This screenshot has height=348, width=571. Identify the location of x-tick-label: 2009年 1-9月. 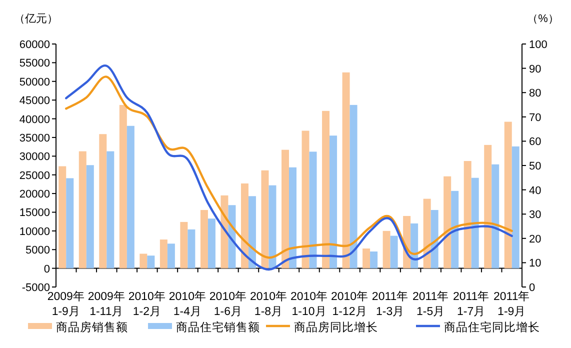
(66, 304).